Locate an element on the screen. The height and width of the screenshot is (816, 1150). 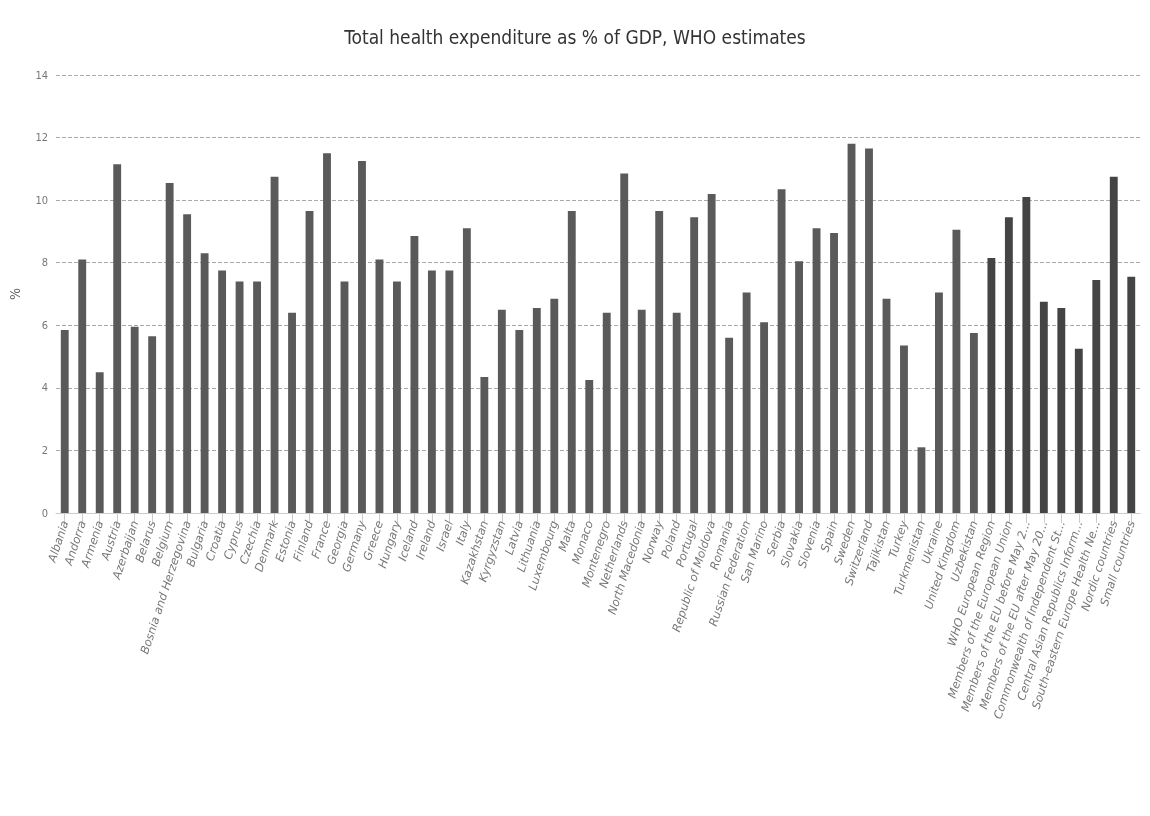
y-tick-label: 0 is located at coordinates (44, 513).